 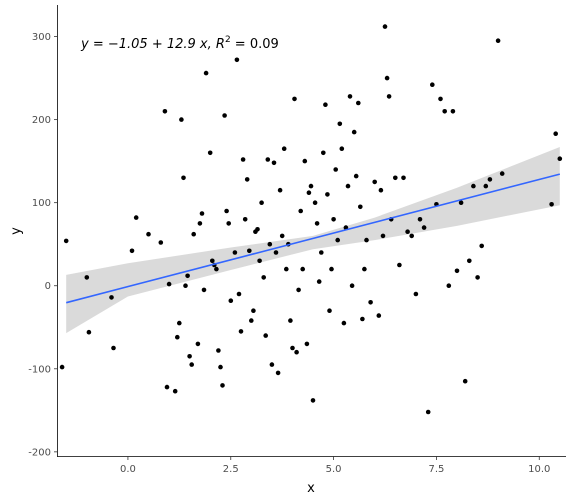 What do you see at coordinates (128, 469) in the screenshot?
I see `x-tick-label: 0.0` at bounding box center [128, 469].